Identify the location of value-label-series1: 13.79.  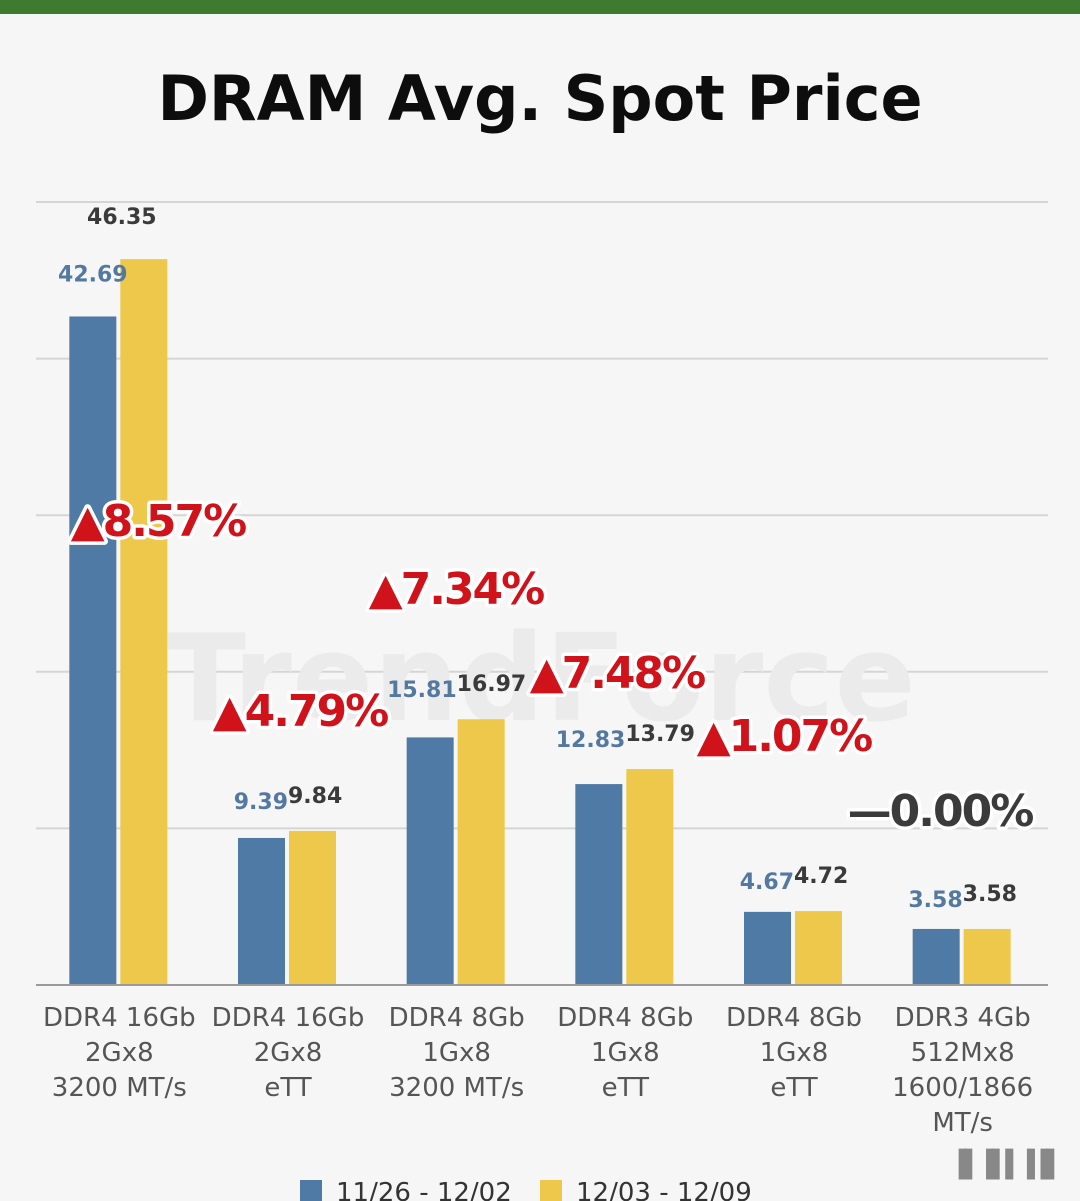
(660, 734).